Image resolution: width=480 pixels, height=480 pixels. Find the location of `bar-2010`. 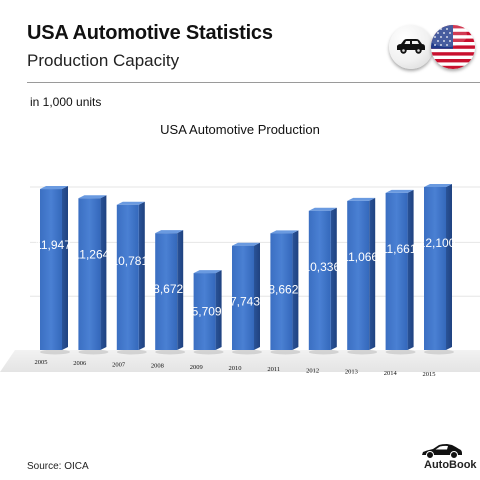

bar-2010 is located at coordinates (247, 298).